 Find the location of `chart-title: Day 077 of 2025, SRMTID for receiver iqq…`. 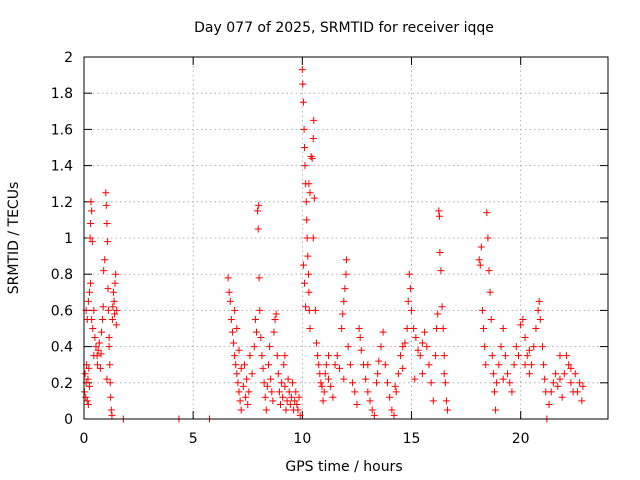

chart-title: Day 077 of 2025, SRMTID for receiver iqq… is located at coordinates (344, 28).